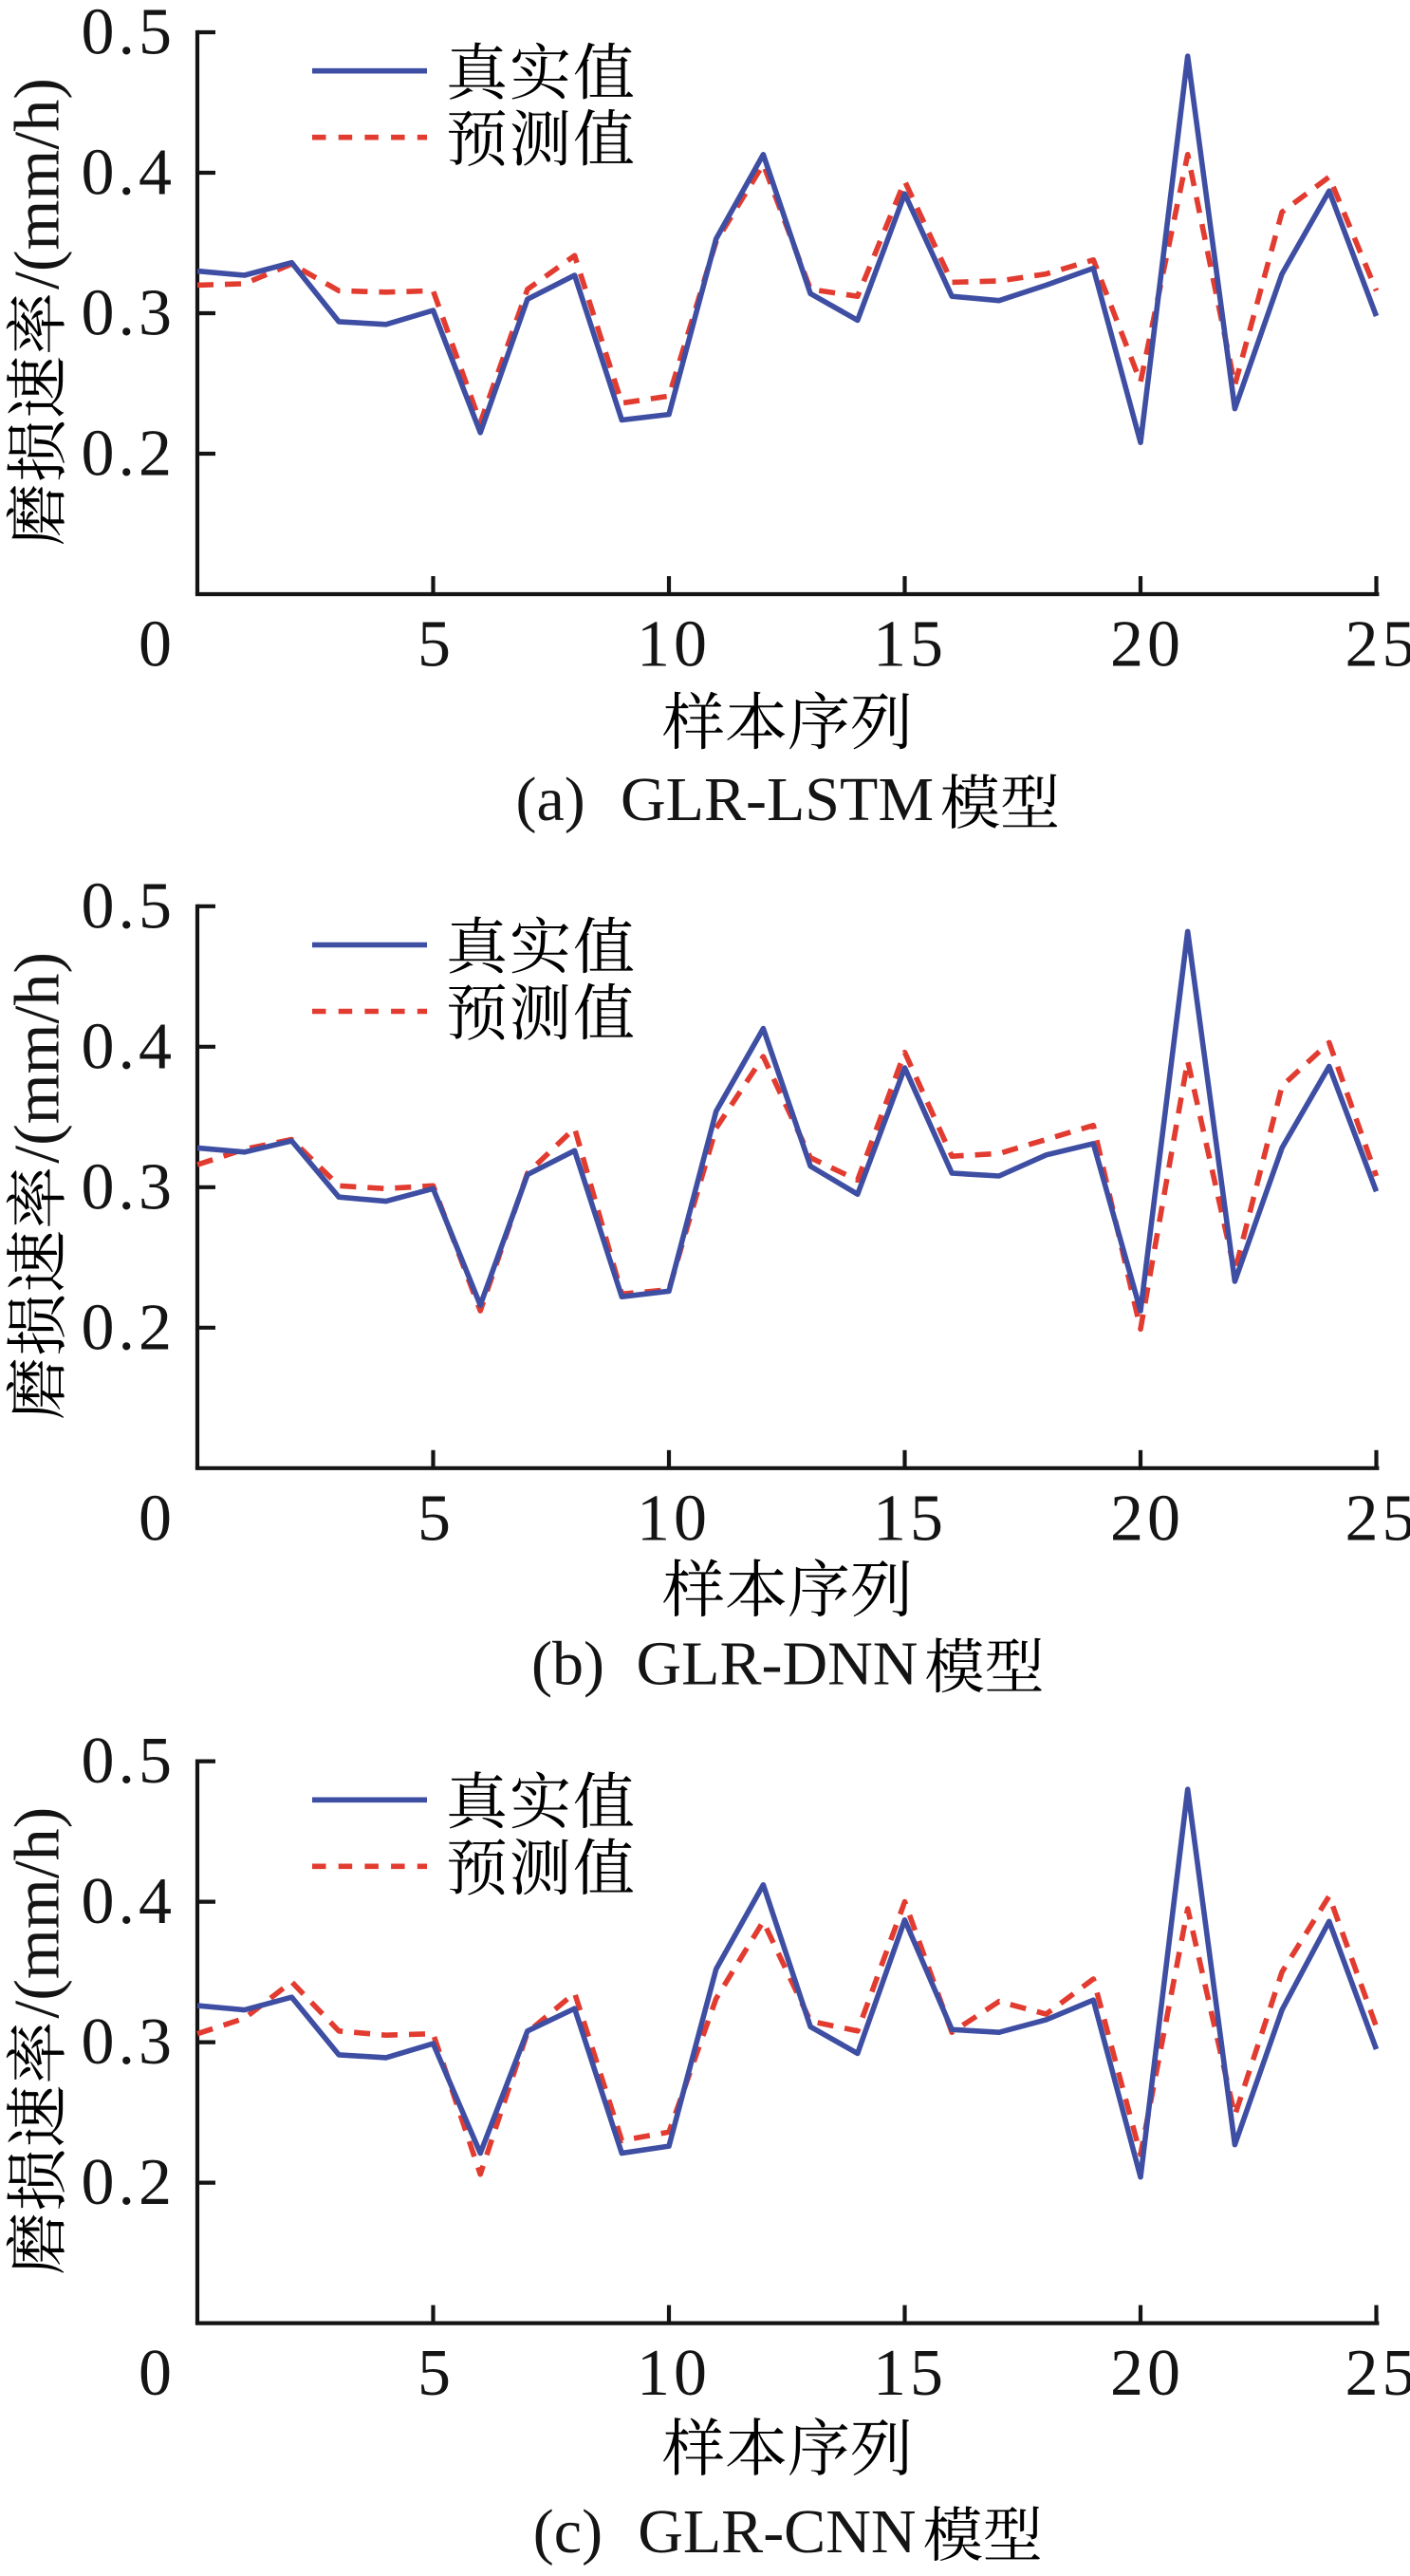 The image size is (1410, 2576). What do you see at coordinates (551, 800) in the screenshot?
I see `svg-text: (a)` at bounding box center [551, 800].